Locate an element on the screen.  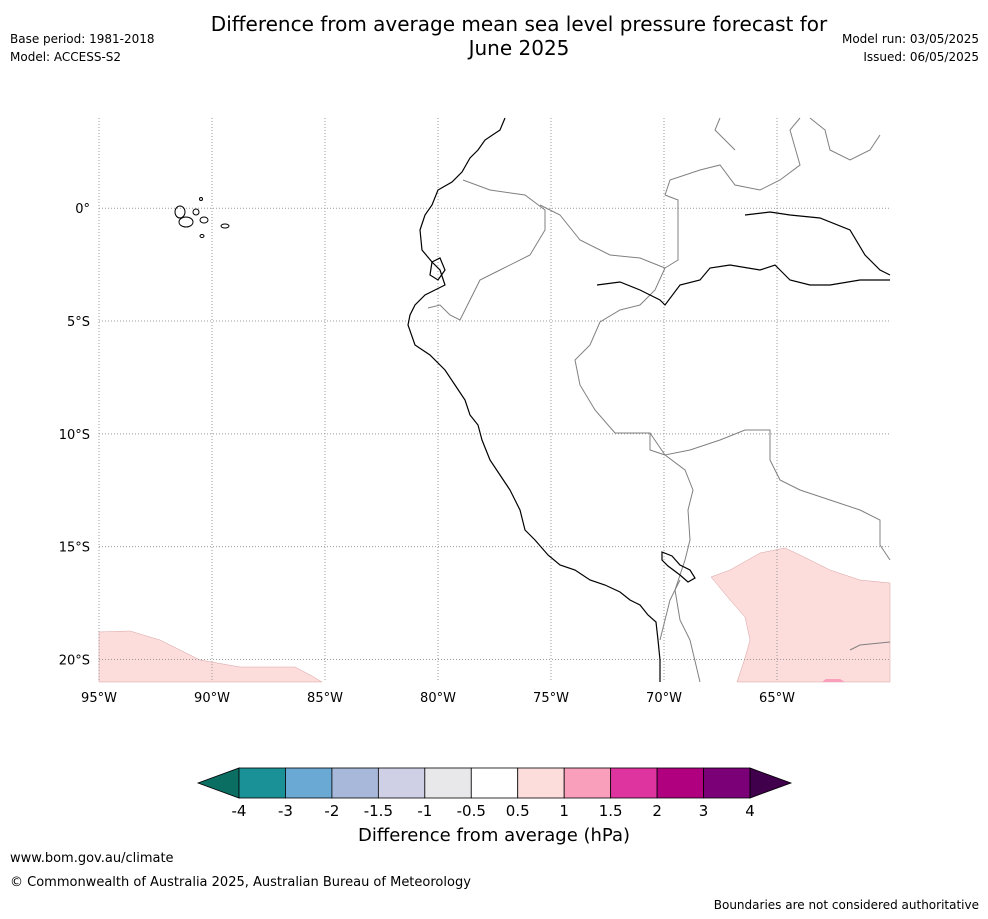
colorbar-tick-label: 2 is located at coordinates (657, 811).